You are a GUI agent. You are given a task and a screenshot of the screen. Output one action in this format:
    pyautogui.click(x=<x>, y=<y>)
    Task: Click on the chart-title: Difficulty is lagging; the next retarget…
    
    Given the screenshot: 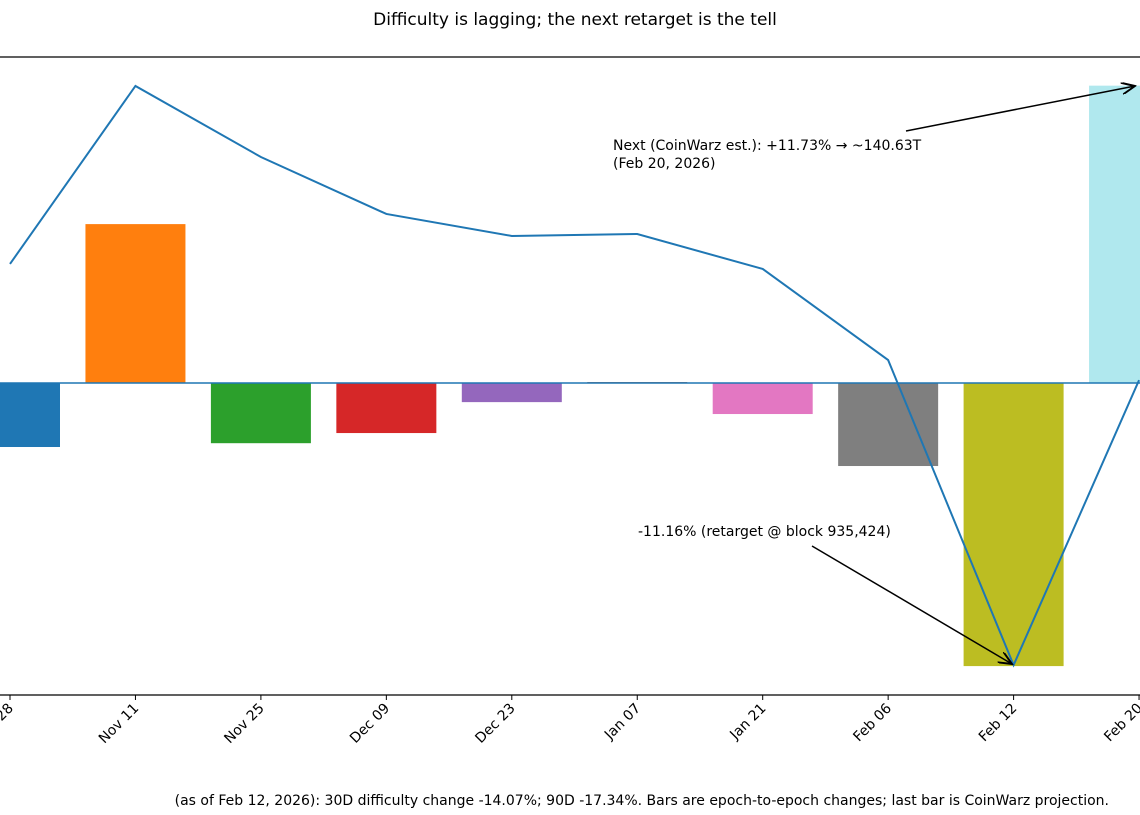 What is the action you would take?
    pyautogui.click(x=575, y=20)
    